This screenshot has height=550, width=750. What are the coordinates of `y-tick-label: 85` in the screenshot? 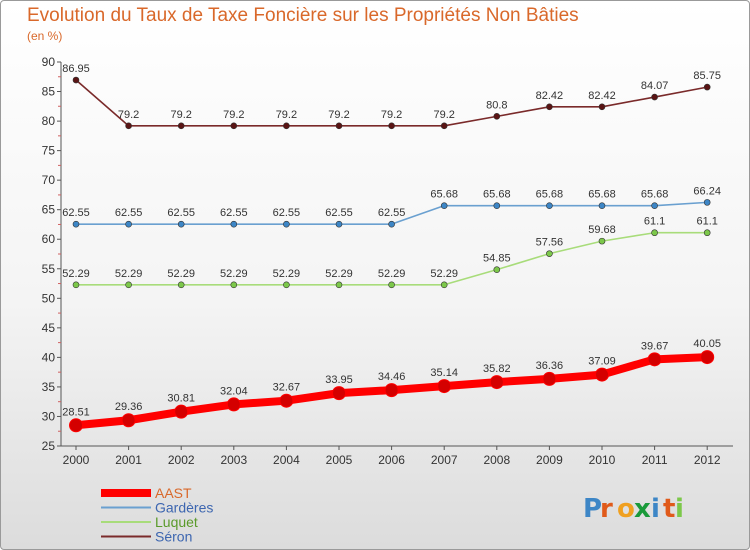 It's located at (49, 92).